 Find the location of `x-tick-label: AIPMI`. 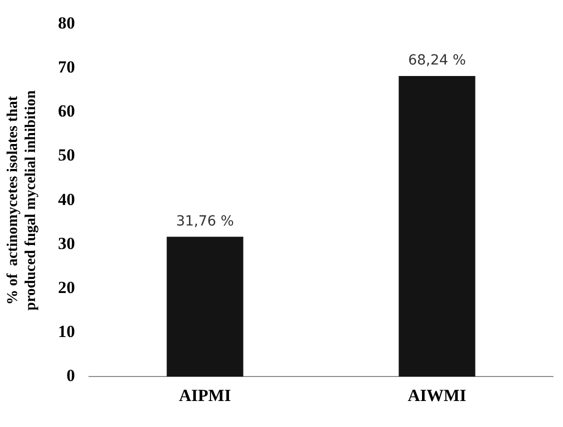

x-tick-label: AIPMI is located at coordinates (205, 396).